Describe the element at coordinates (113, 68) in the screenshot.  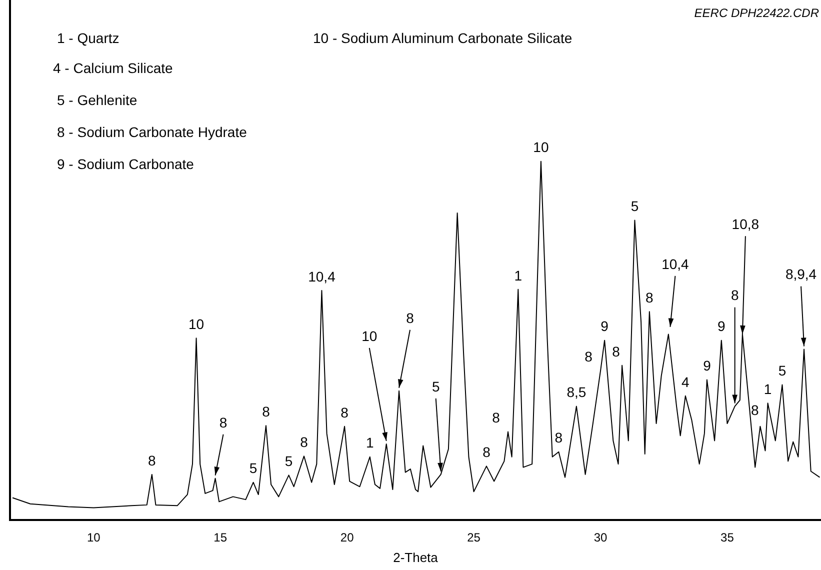
I see `text: 4 - Calcium Silicate` at that location.